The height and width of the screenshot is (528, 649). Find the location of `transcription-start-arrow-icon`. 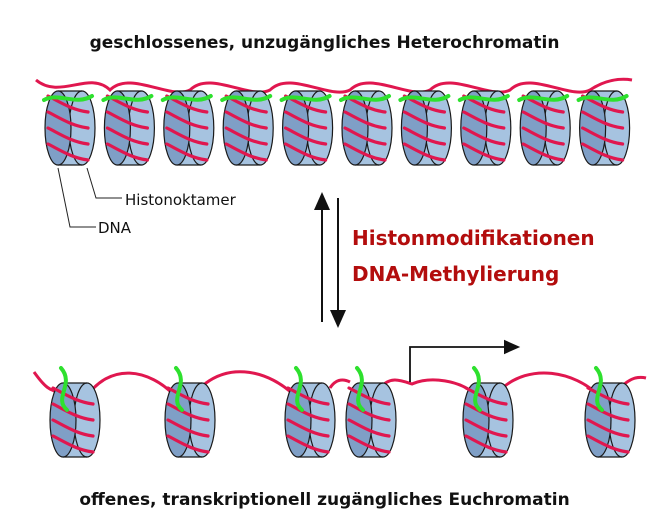

transcription-start-arrow-icon is located at coordinates (465, 360).